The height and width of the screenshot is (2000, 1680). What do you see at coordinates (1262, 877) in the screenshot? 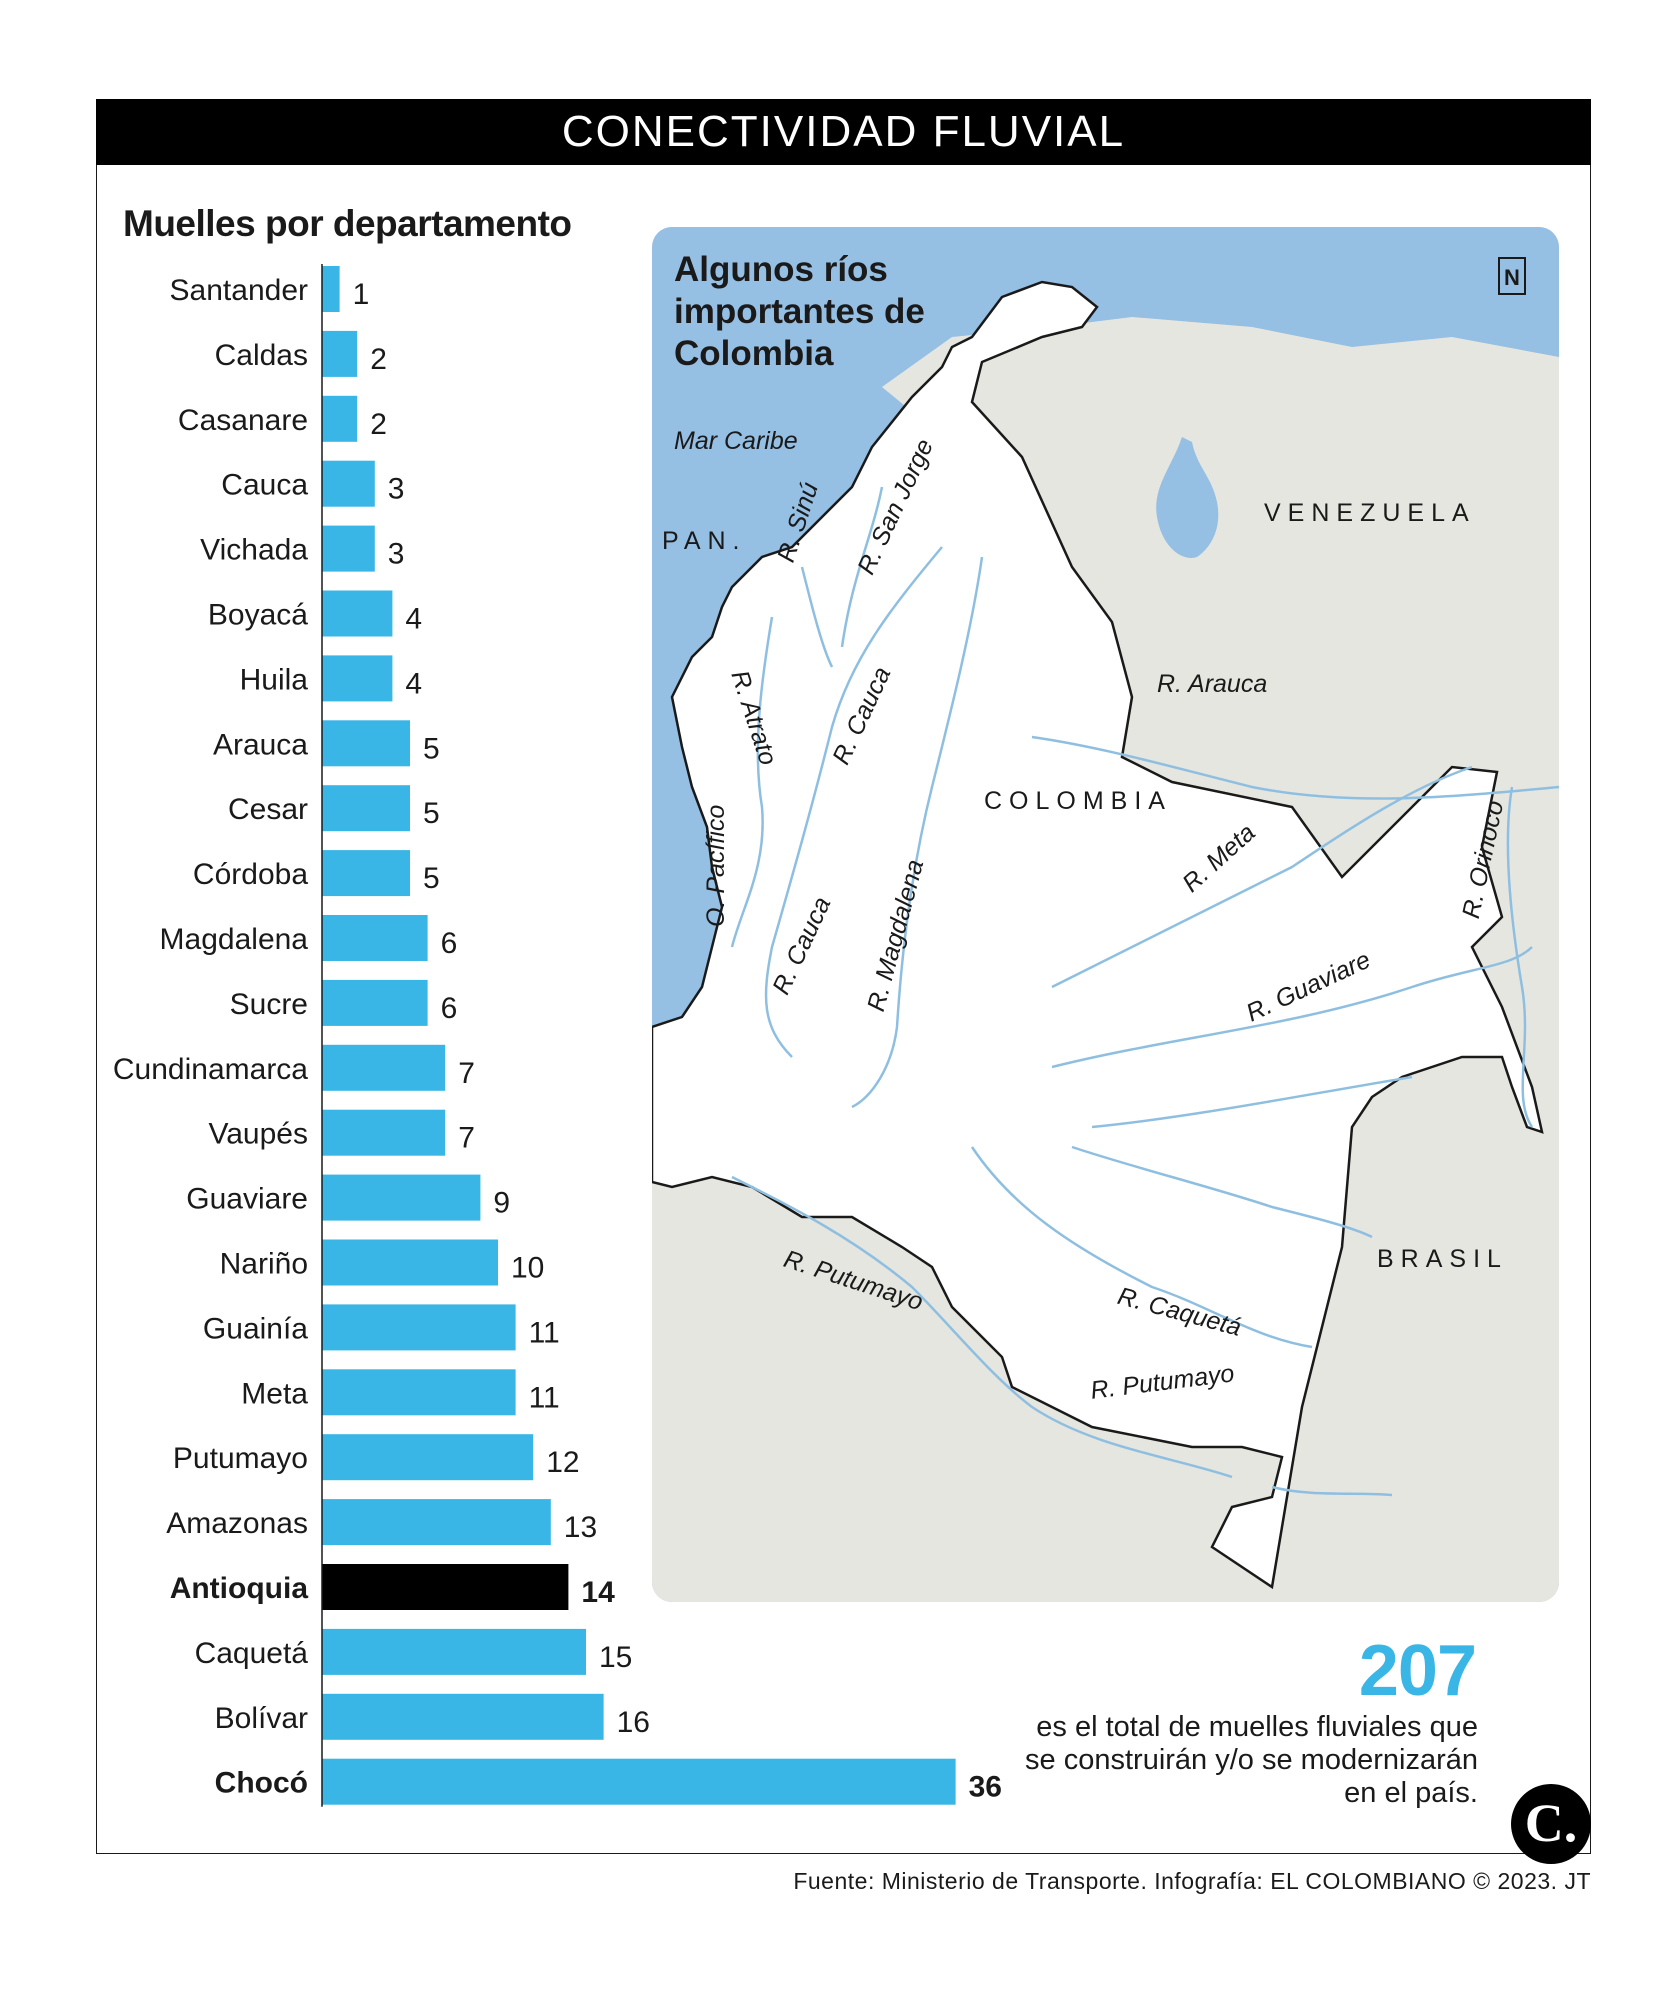
I see `river-meta` at bounding box center [1262, 877].